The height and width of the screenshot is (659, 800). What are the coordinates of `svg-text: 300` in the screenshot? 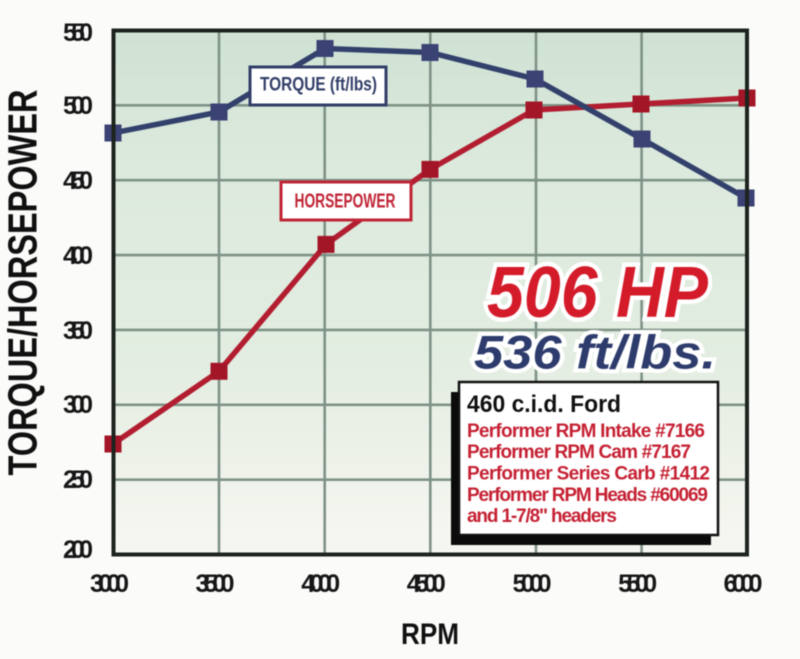 It's located at (78, 405).